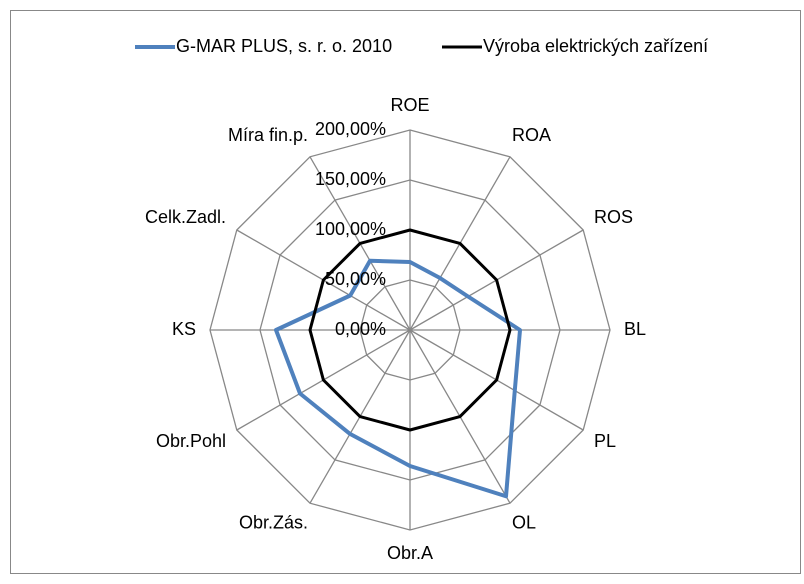 The width and height of the screenshot is (804, 584). What do you see at coordinates (273, 523) in the screenshot?
I see `category-label: Obr.Zás.` at bounding box center [273, 523].